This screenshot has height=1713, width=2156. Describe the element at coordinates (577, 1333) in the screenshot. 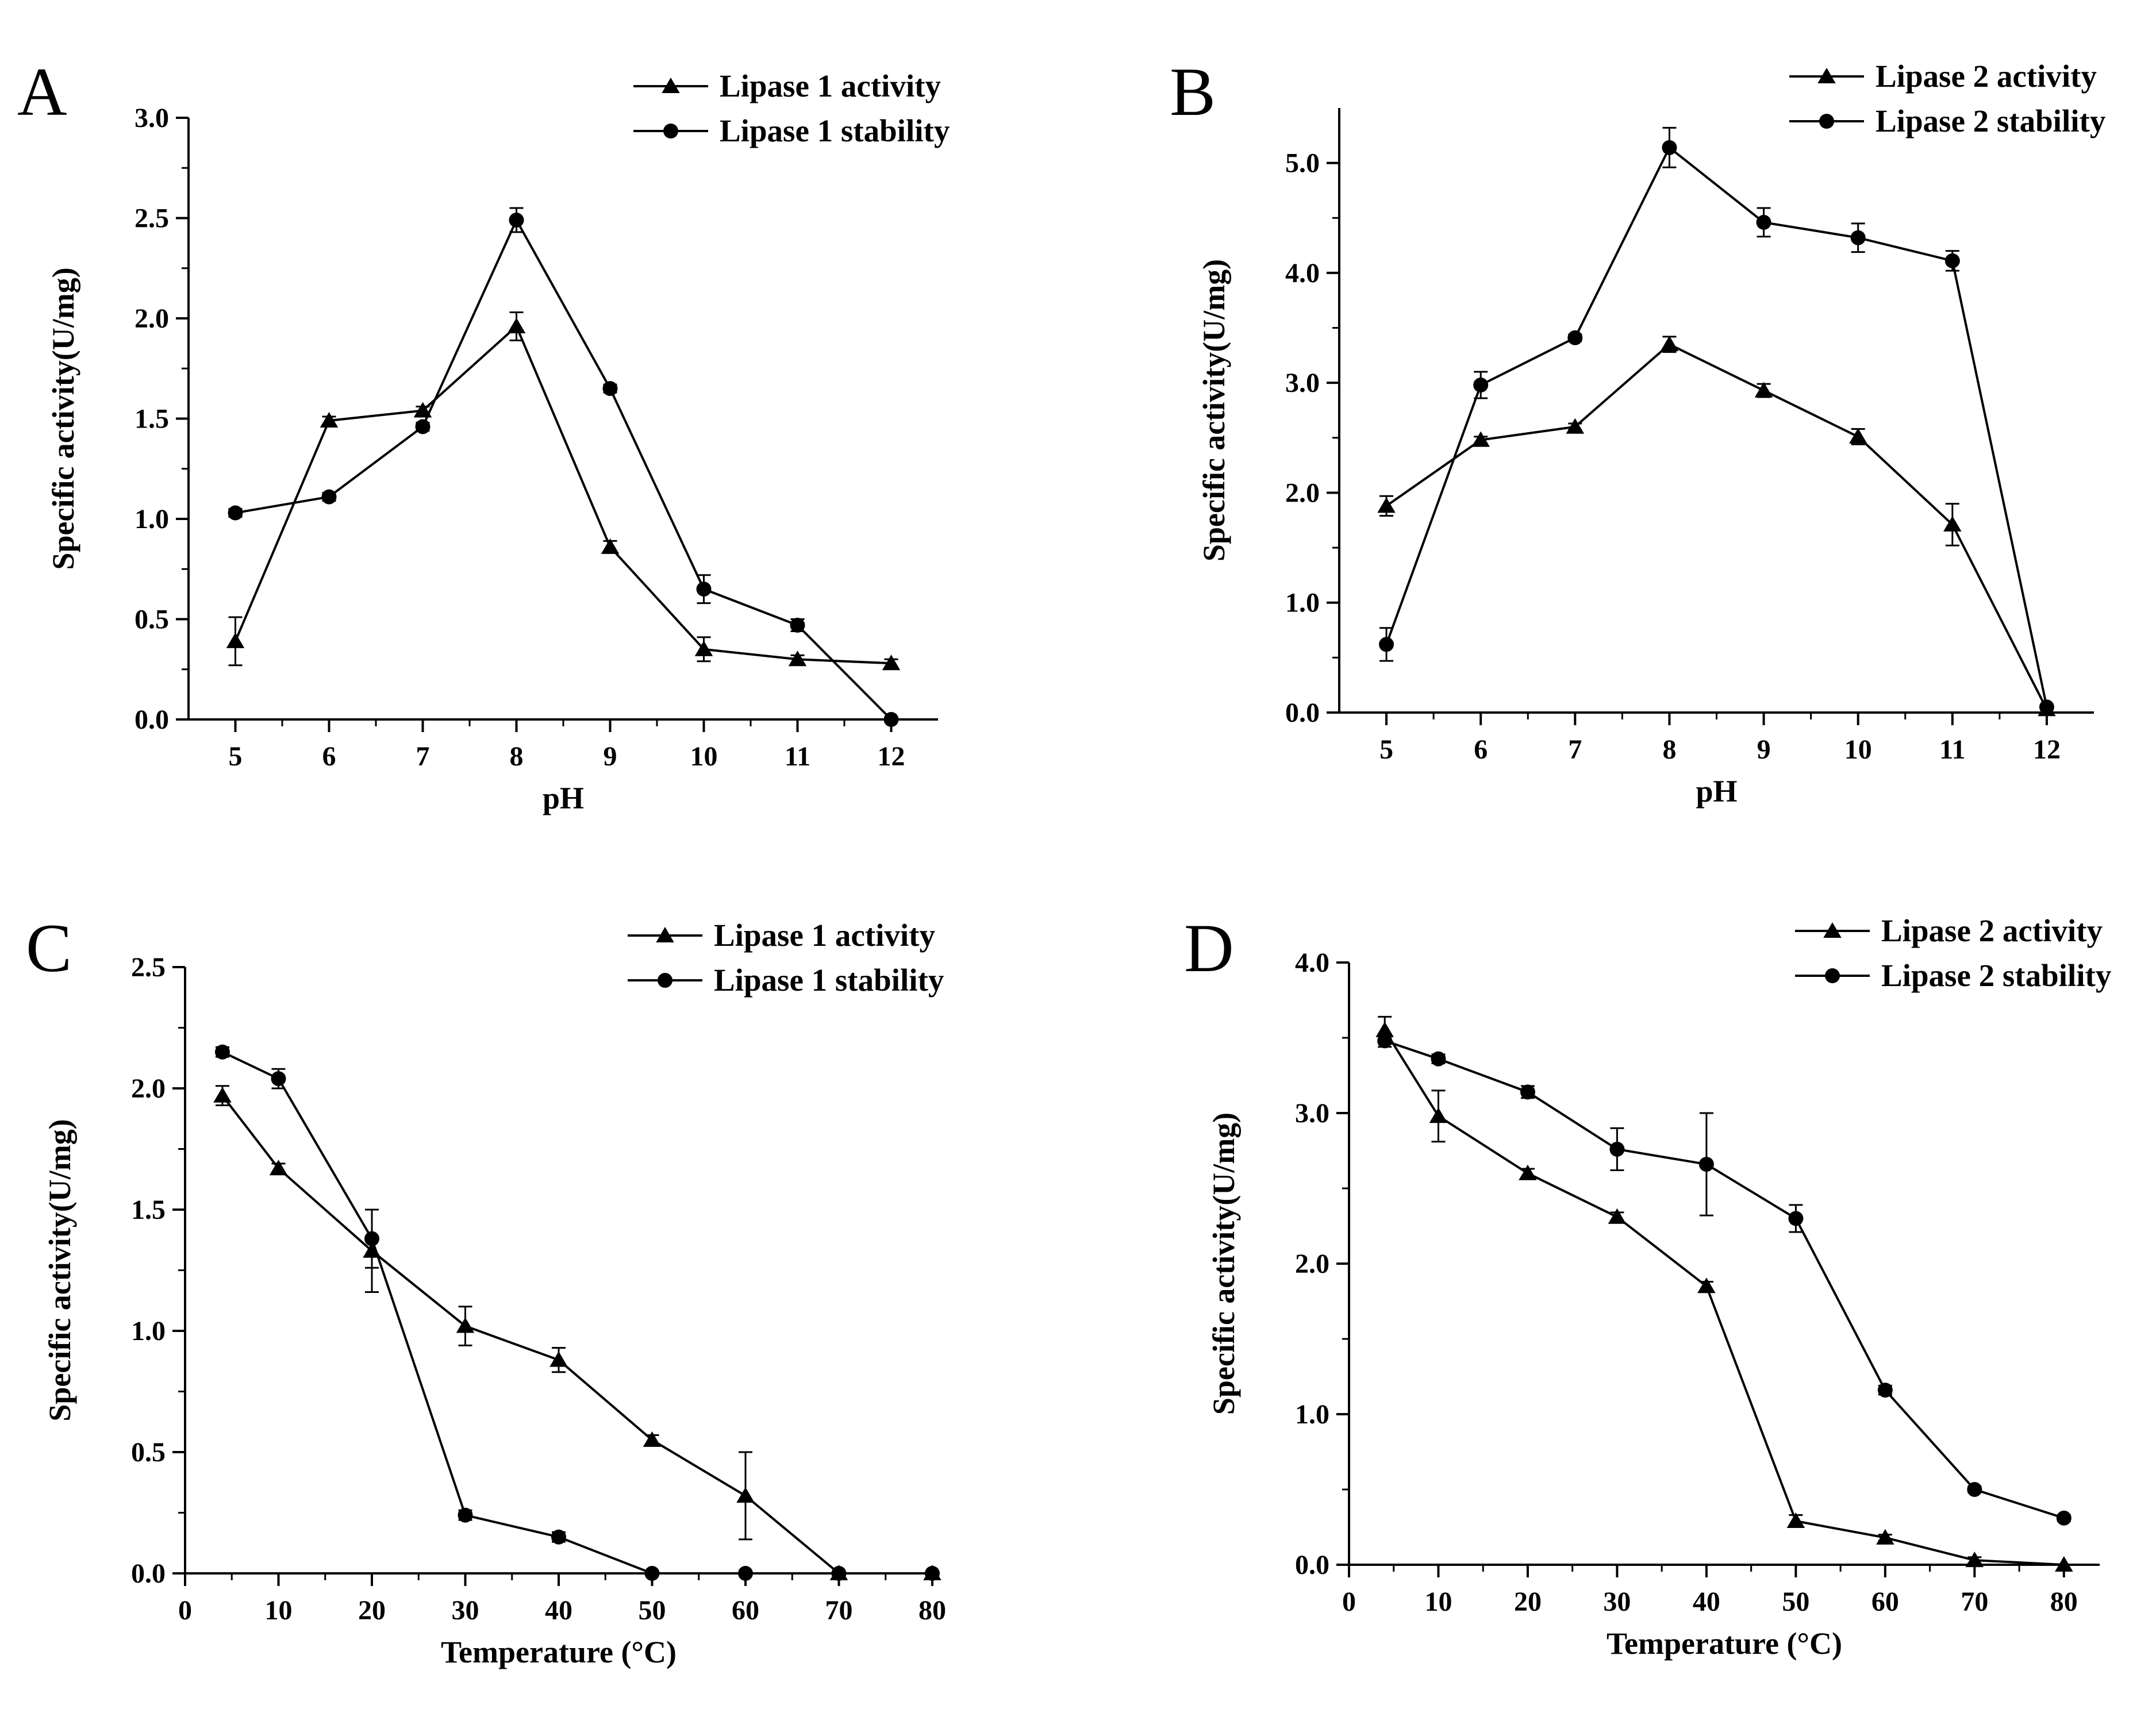

I see `series-triangle` at that location.